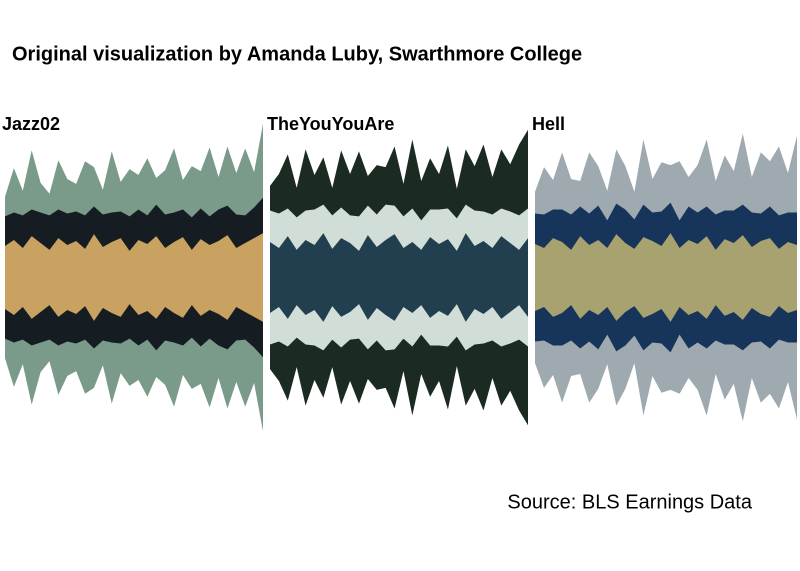 The height and width of the screenshot is (571, 800). Describe the element at coordinates (548, 124) in the screenshot. I see `panel-title: Hell` at that location.